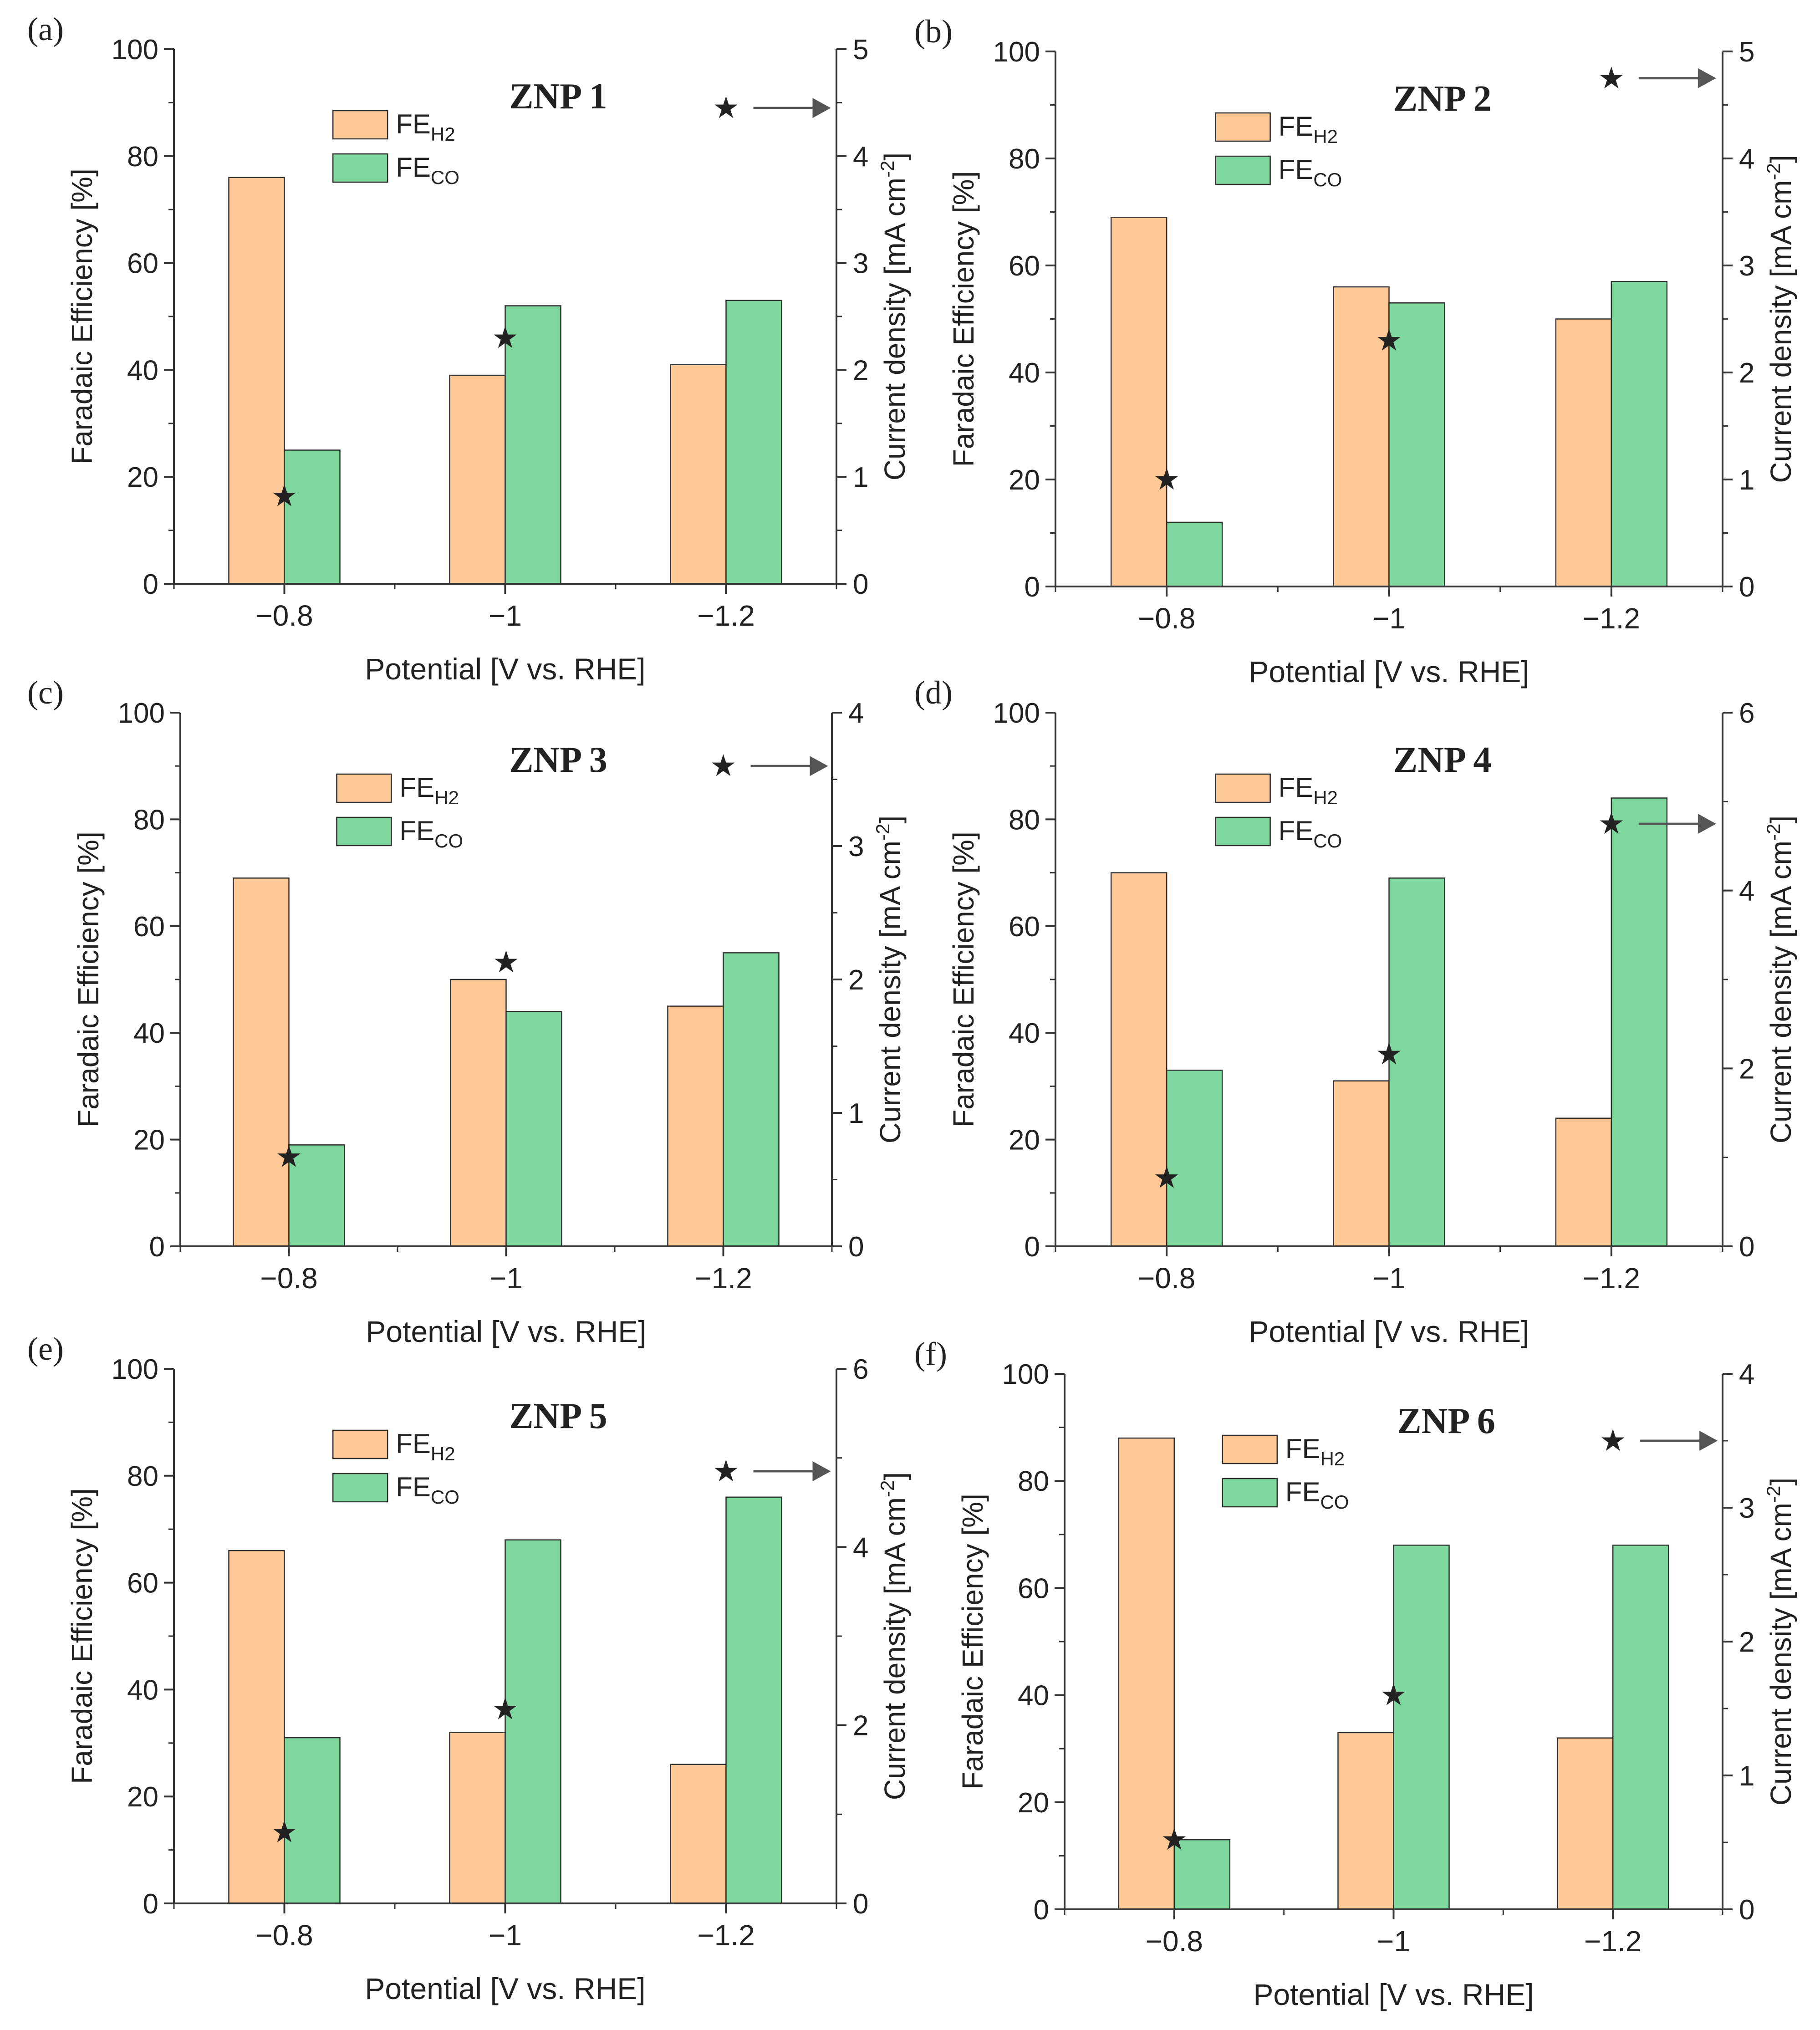  I want to click on panel-letter: (d), so click(933, 692).